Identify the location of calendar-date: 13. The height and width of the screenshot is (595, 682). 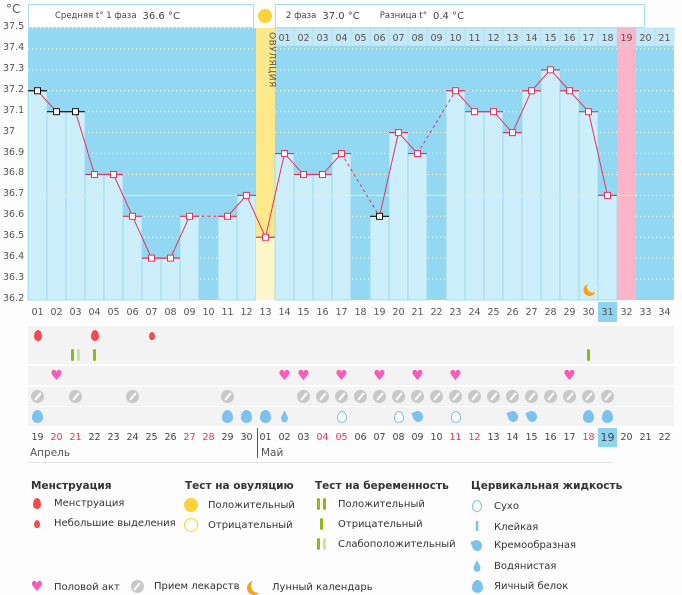
(493, 437).